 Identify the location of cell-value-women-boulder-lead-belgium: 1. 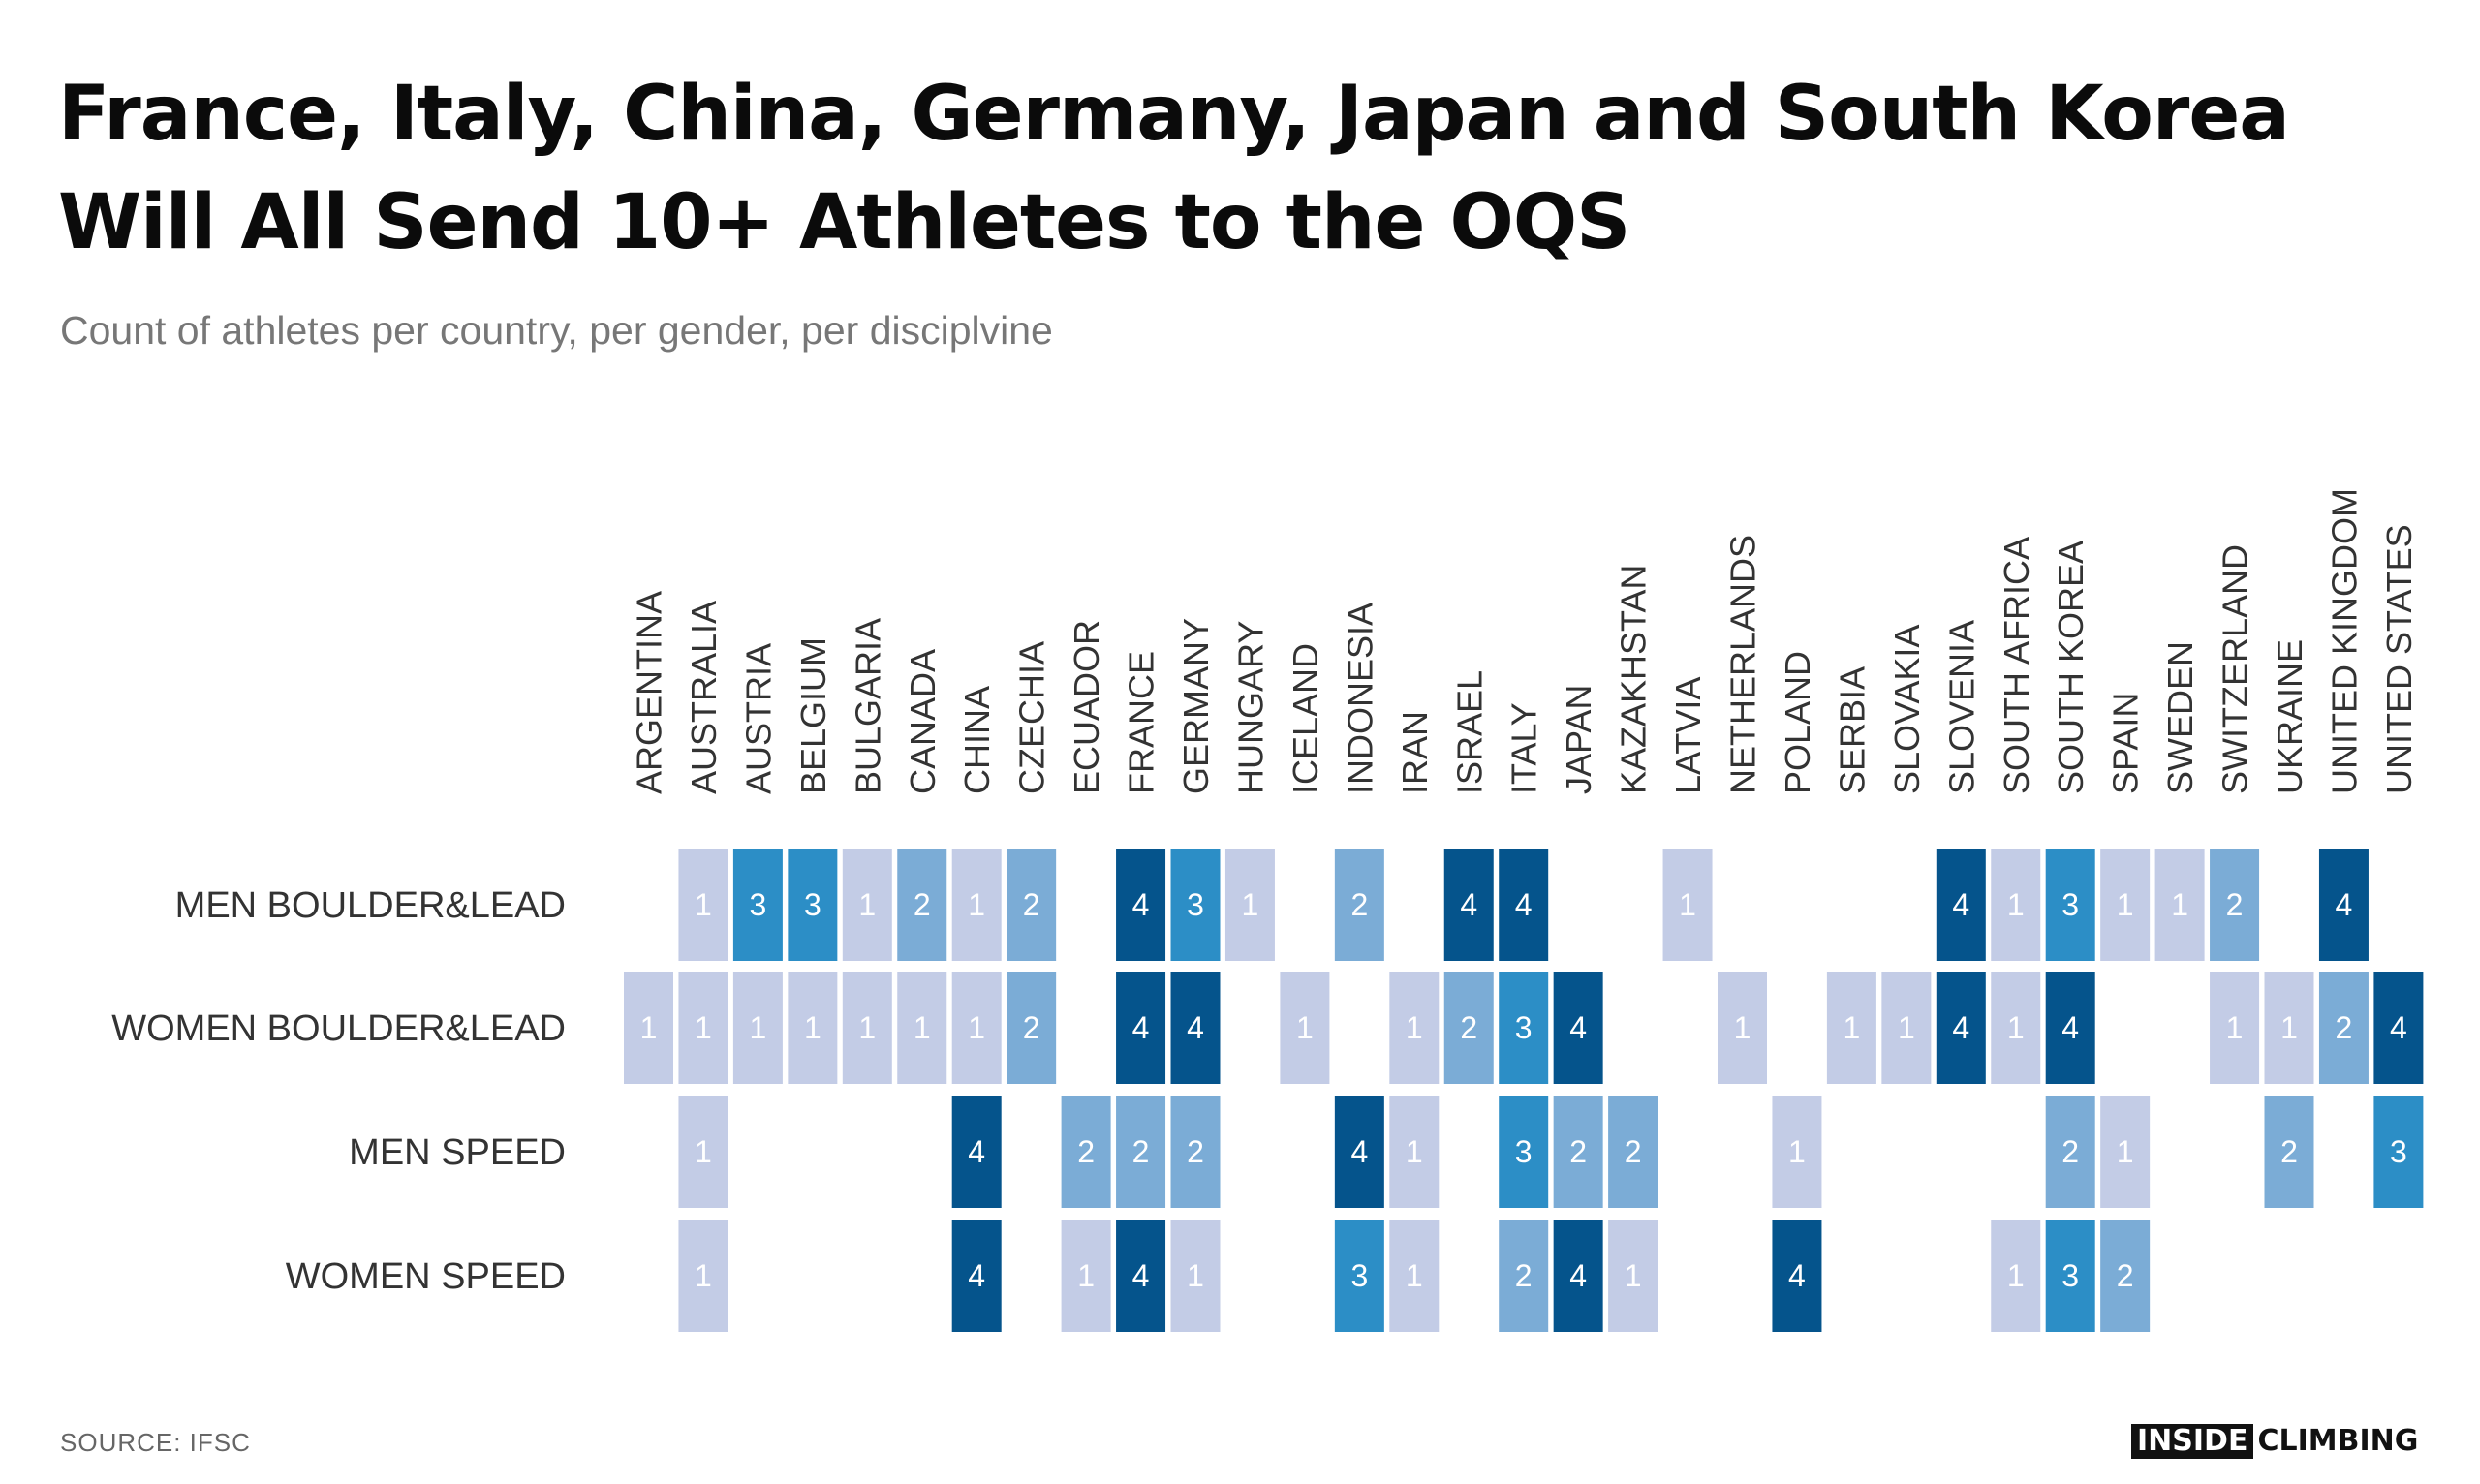
(813, 1027).